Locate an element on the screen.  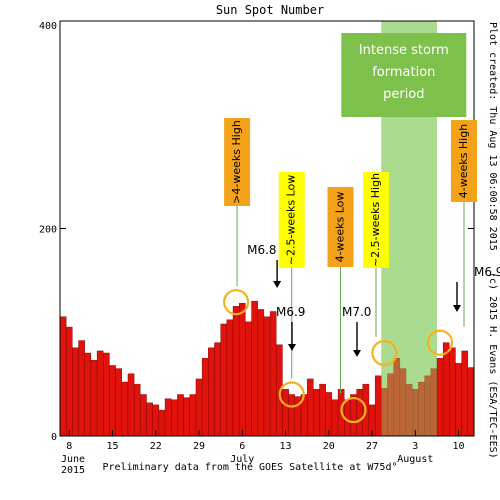
month-label: July is located at coordinates (242, 459).